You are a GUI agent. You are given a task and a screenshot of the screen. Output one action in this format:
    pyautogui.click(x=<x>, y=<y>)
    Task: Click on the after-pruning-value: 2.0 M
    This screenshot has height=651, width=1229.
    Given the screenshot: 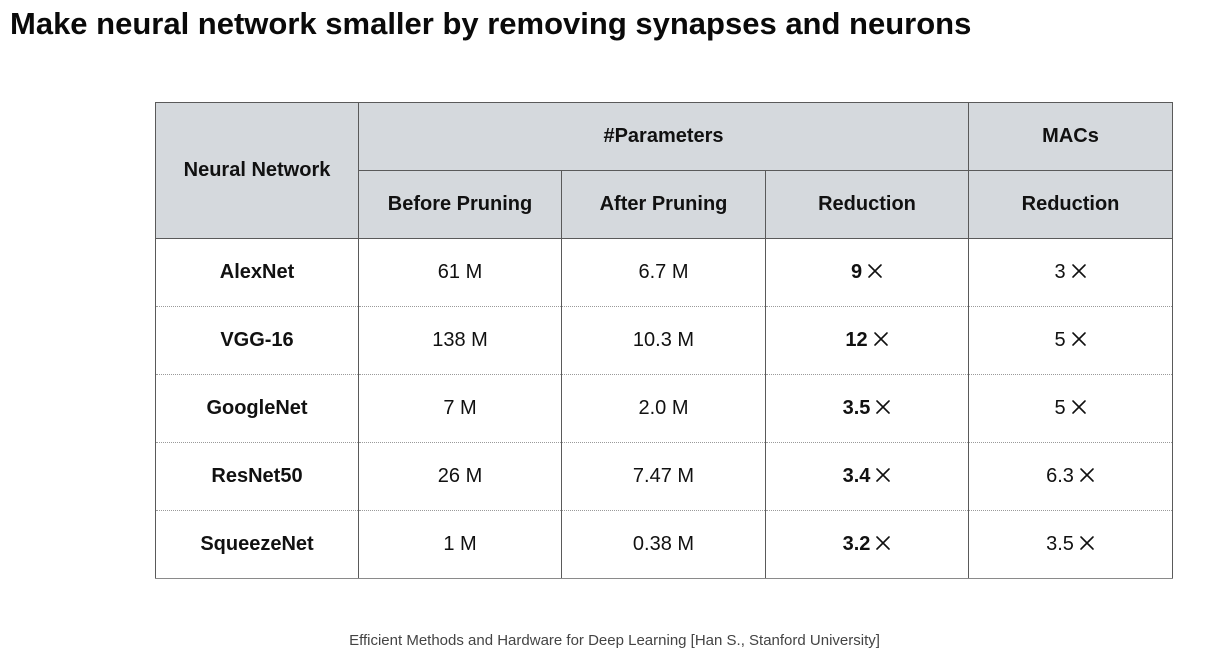 What is the action you would take?
    pyautogui.click(x=663, y=408)
    